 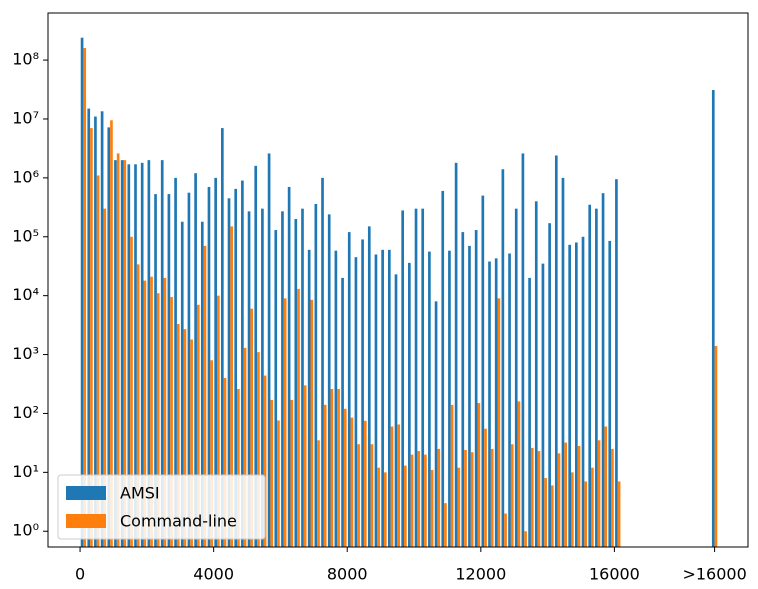 What do you see at coordinates (25, 412) in the screenshot?
I see `y-tick-label: 10²` at bounding box center [25, 412].